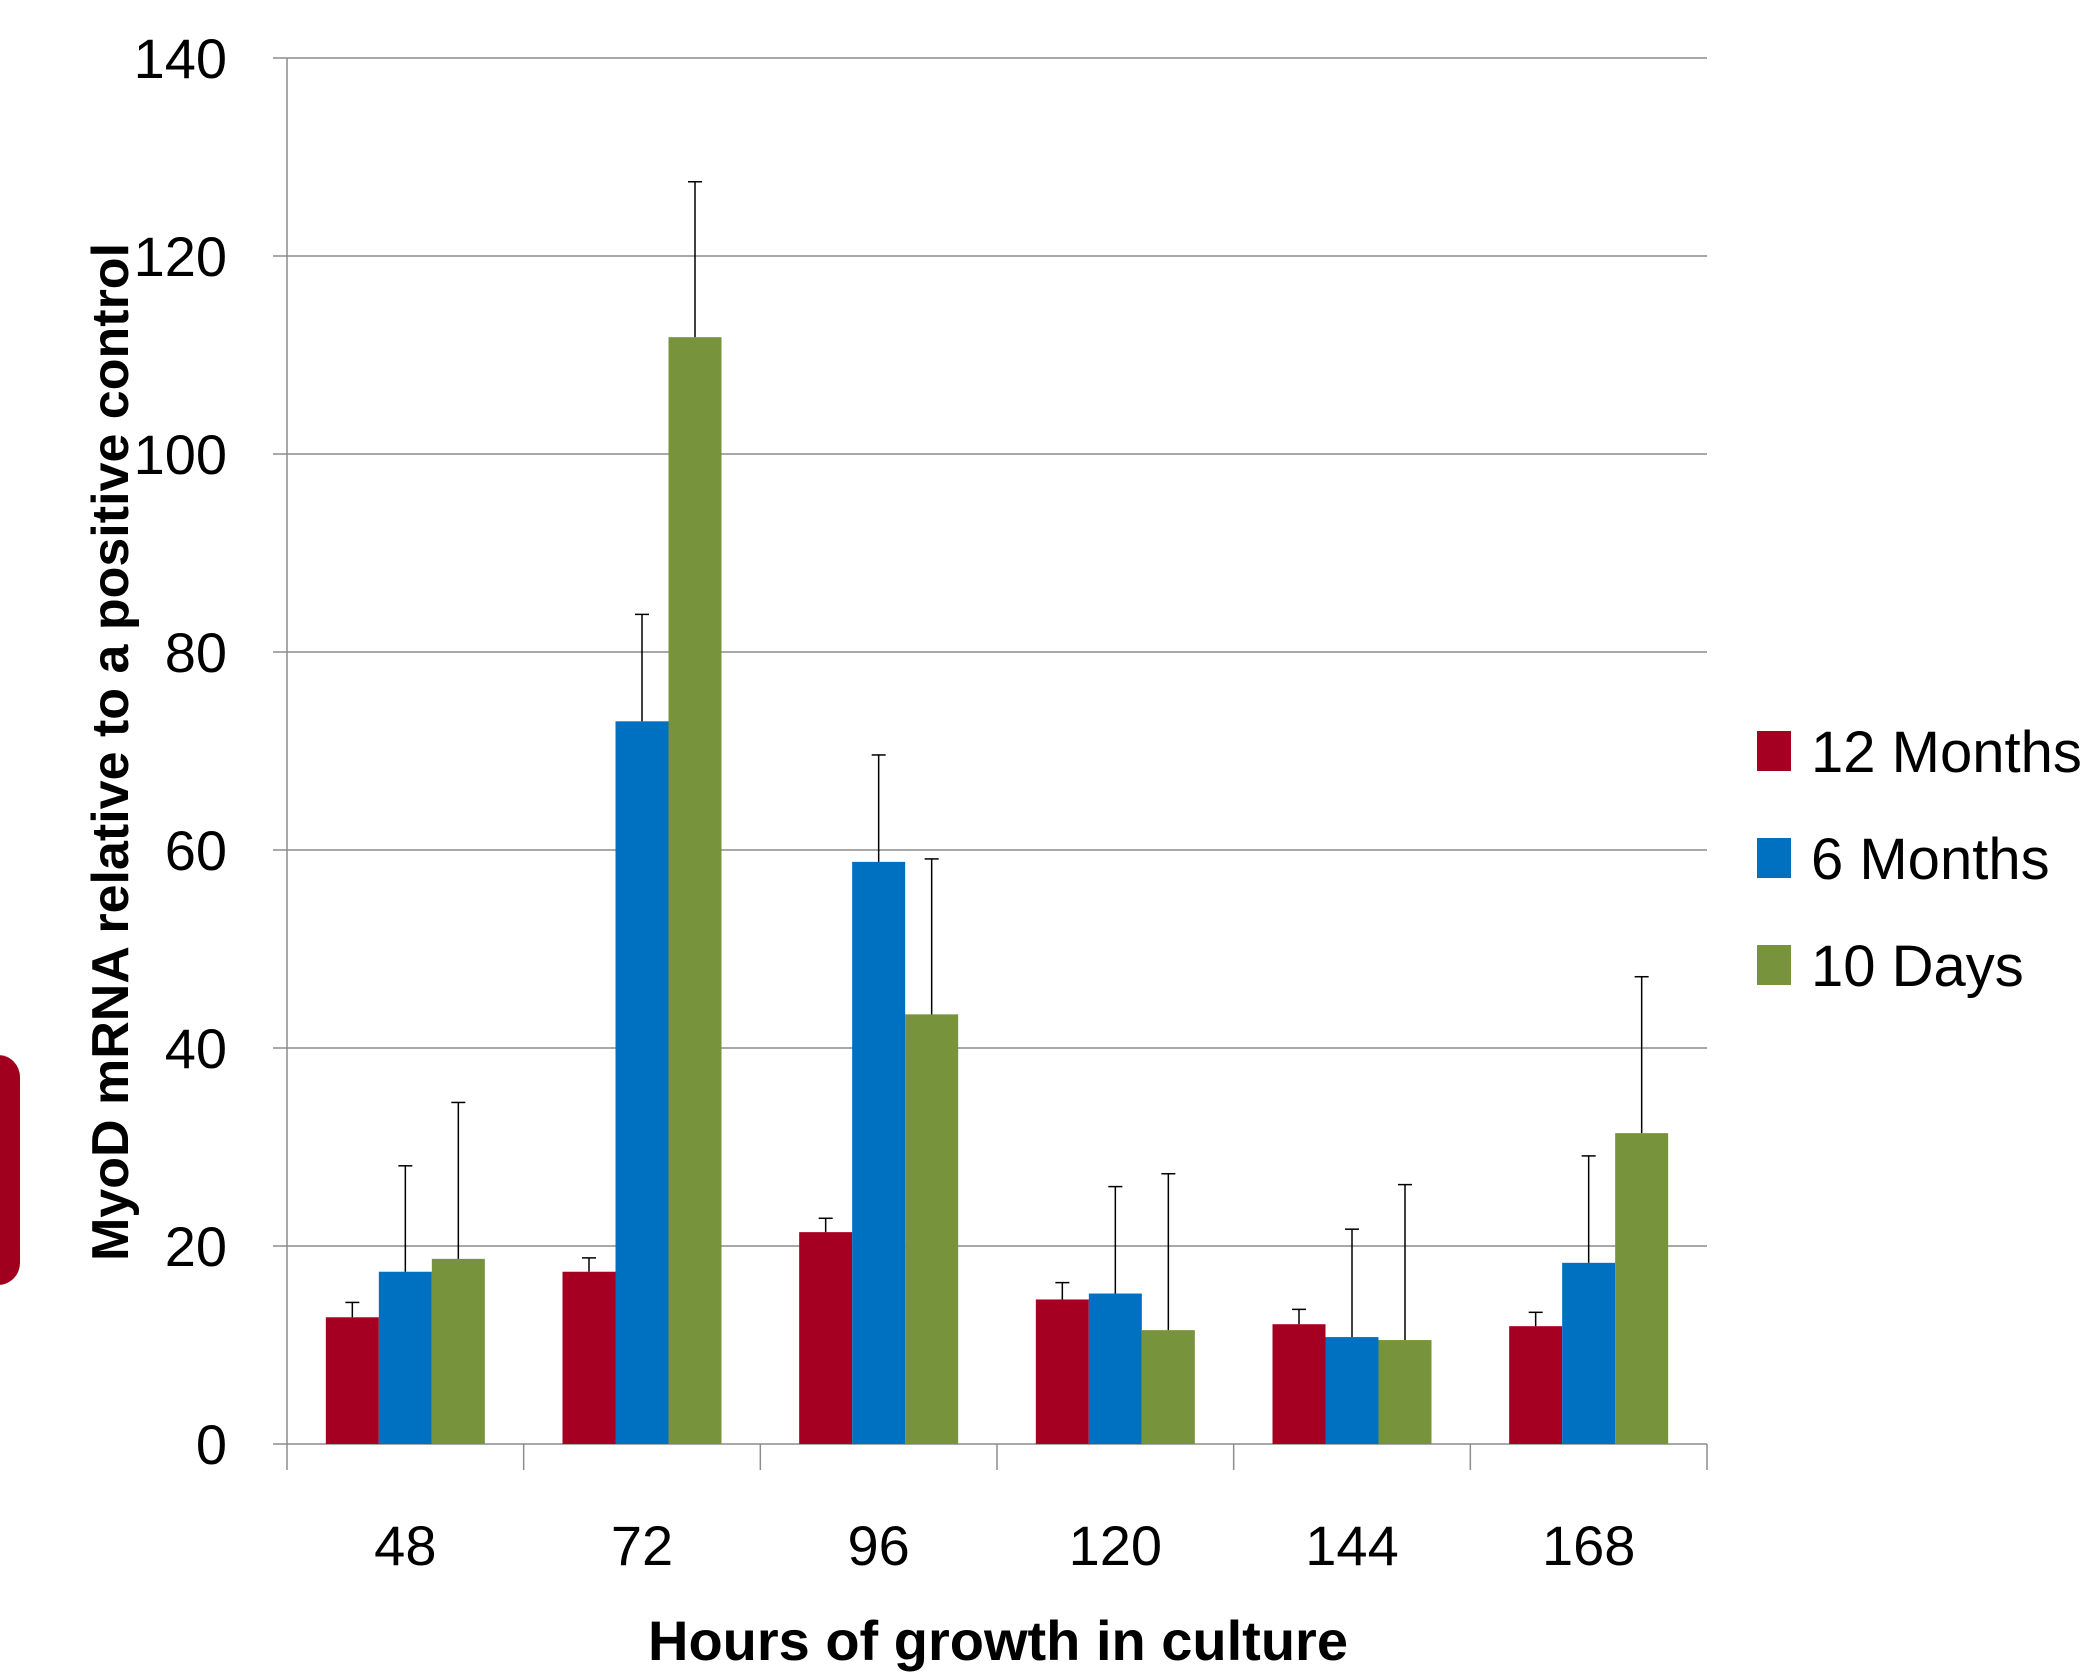  Describe the element at coordinates (180, 454) in the screenshot. I see `y-tick-label-100: 100` at that location.